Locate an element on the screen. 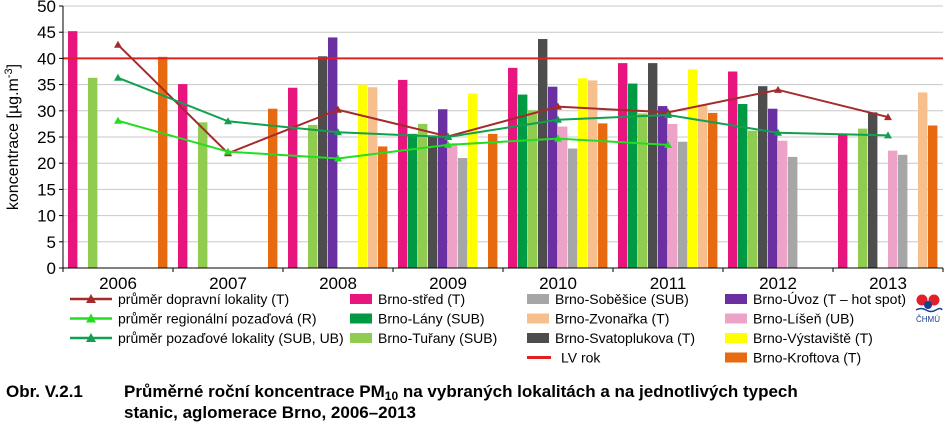 This screenshot has height=437, width=945. y-tick-labels: 0 5 10 15 20 25 30 35 40 45 50 is located at coordinates (46, 139).